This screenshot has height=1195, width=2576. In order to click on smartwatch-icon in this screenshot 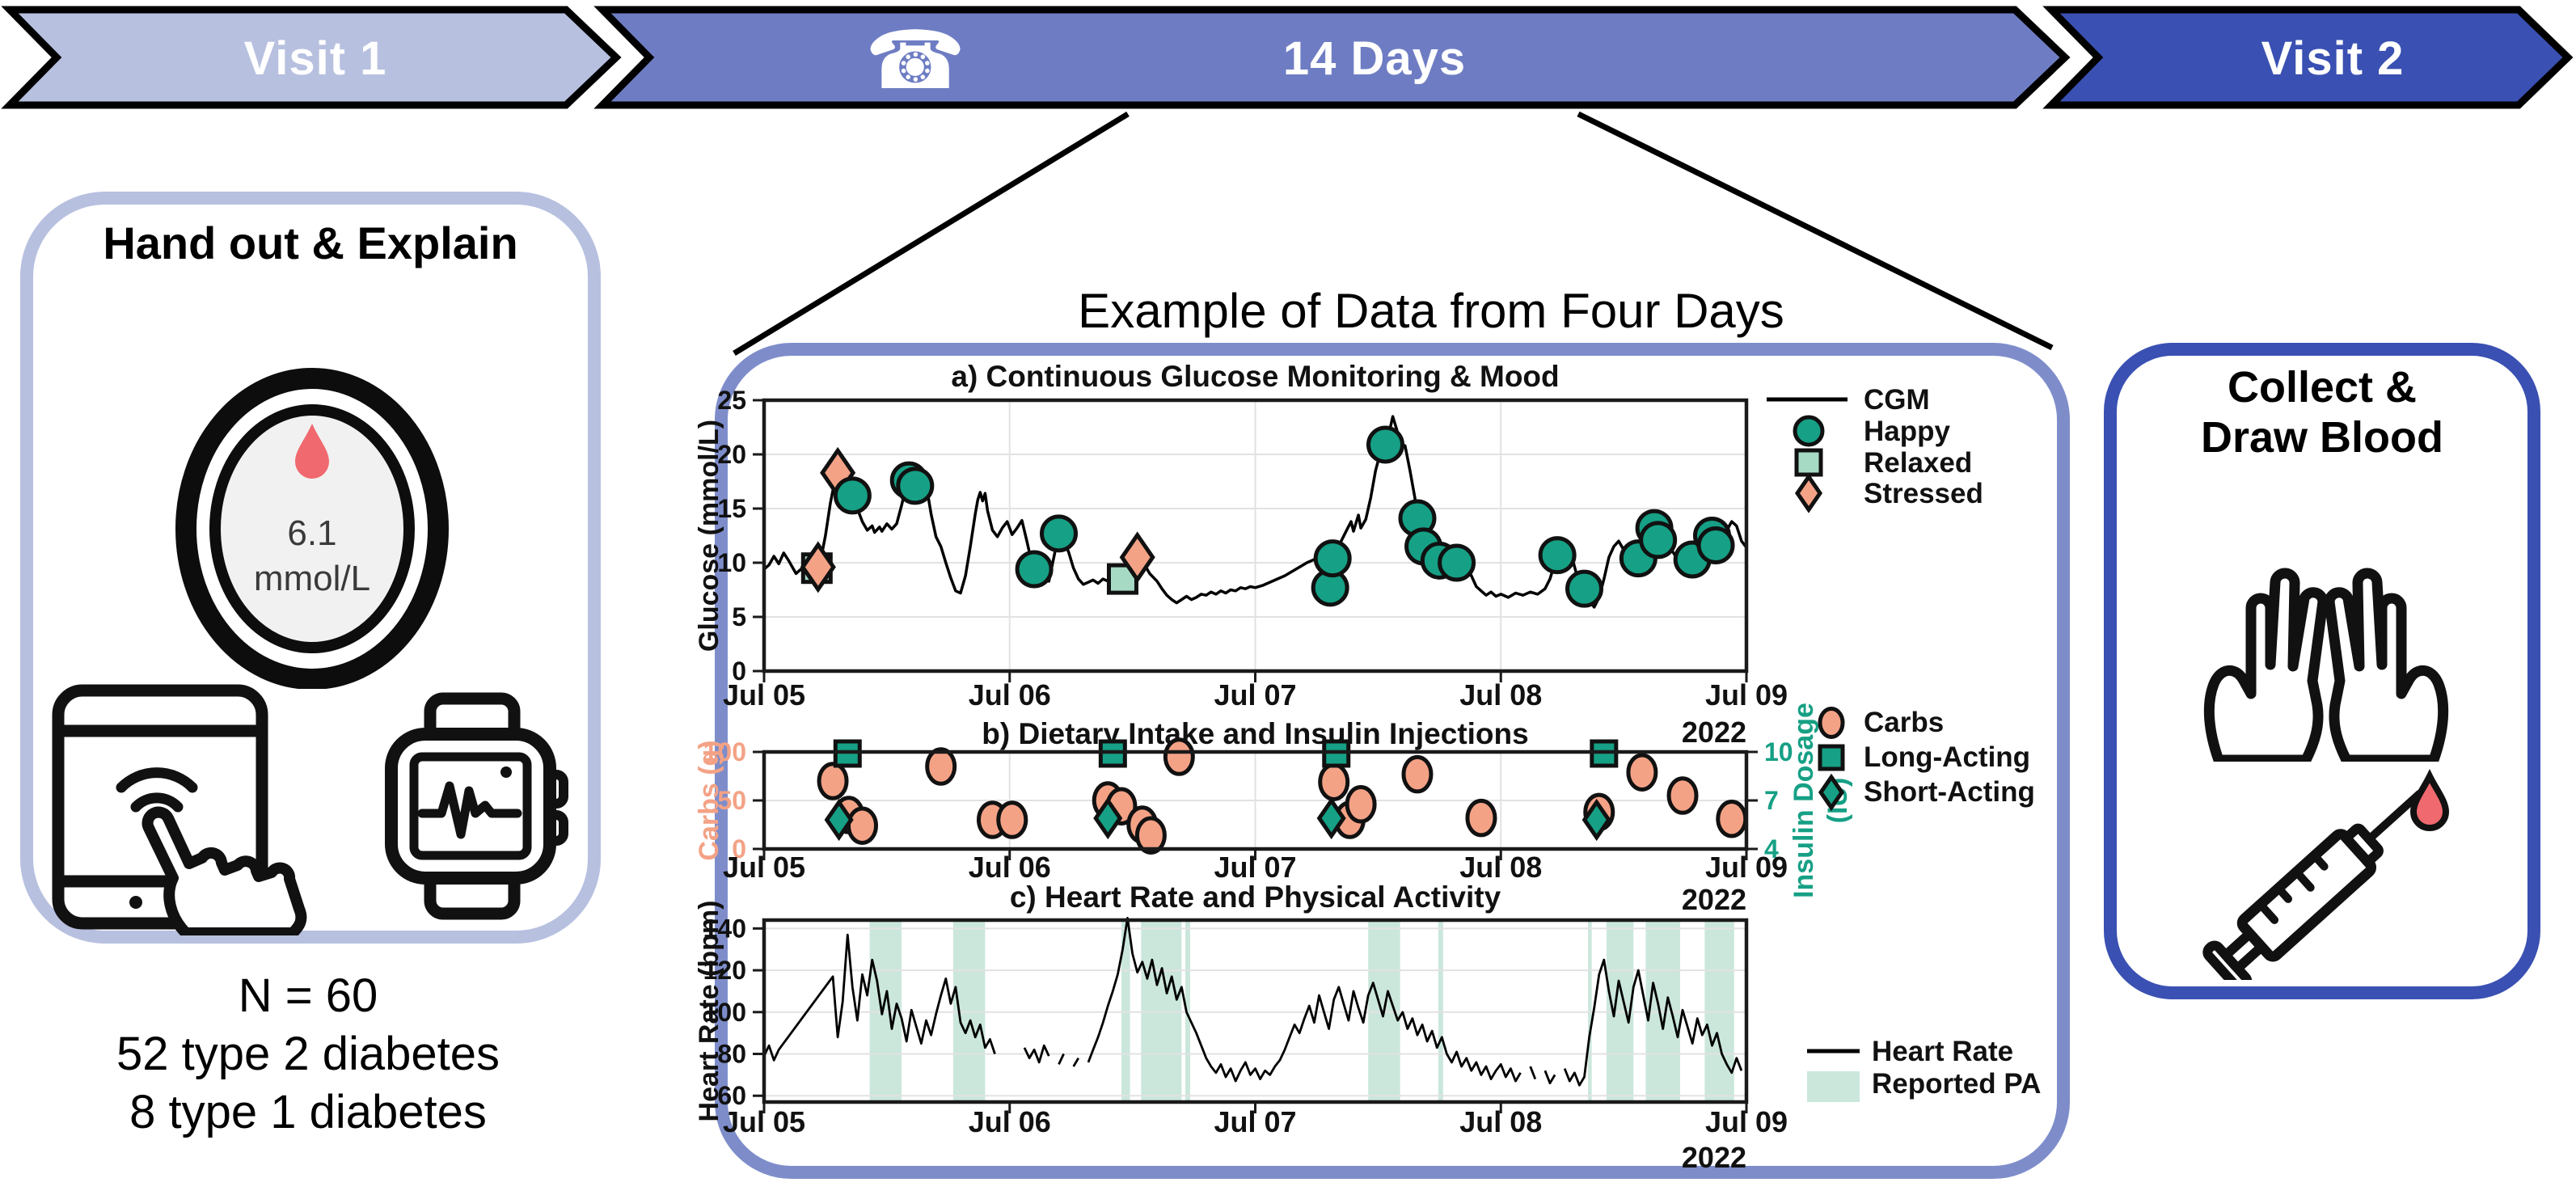, I will do `click(476, 806)`.